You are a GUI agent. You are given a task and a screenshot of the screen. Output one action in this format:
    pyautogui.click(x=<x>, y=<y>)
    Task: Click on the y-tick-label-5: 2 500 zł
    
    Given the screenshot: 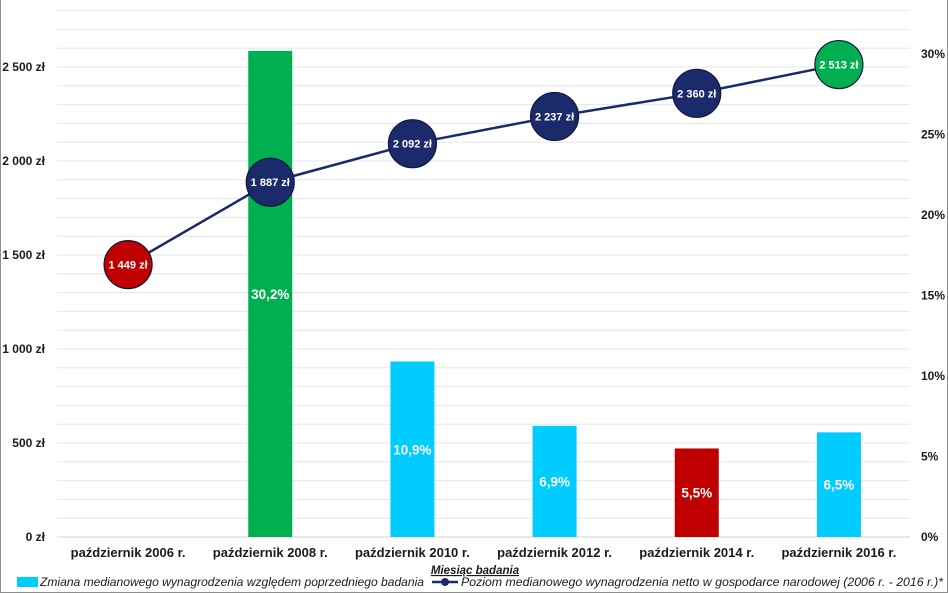 What is the action you would take?
    pyautogui.click(x=23, y=67)
    